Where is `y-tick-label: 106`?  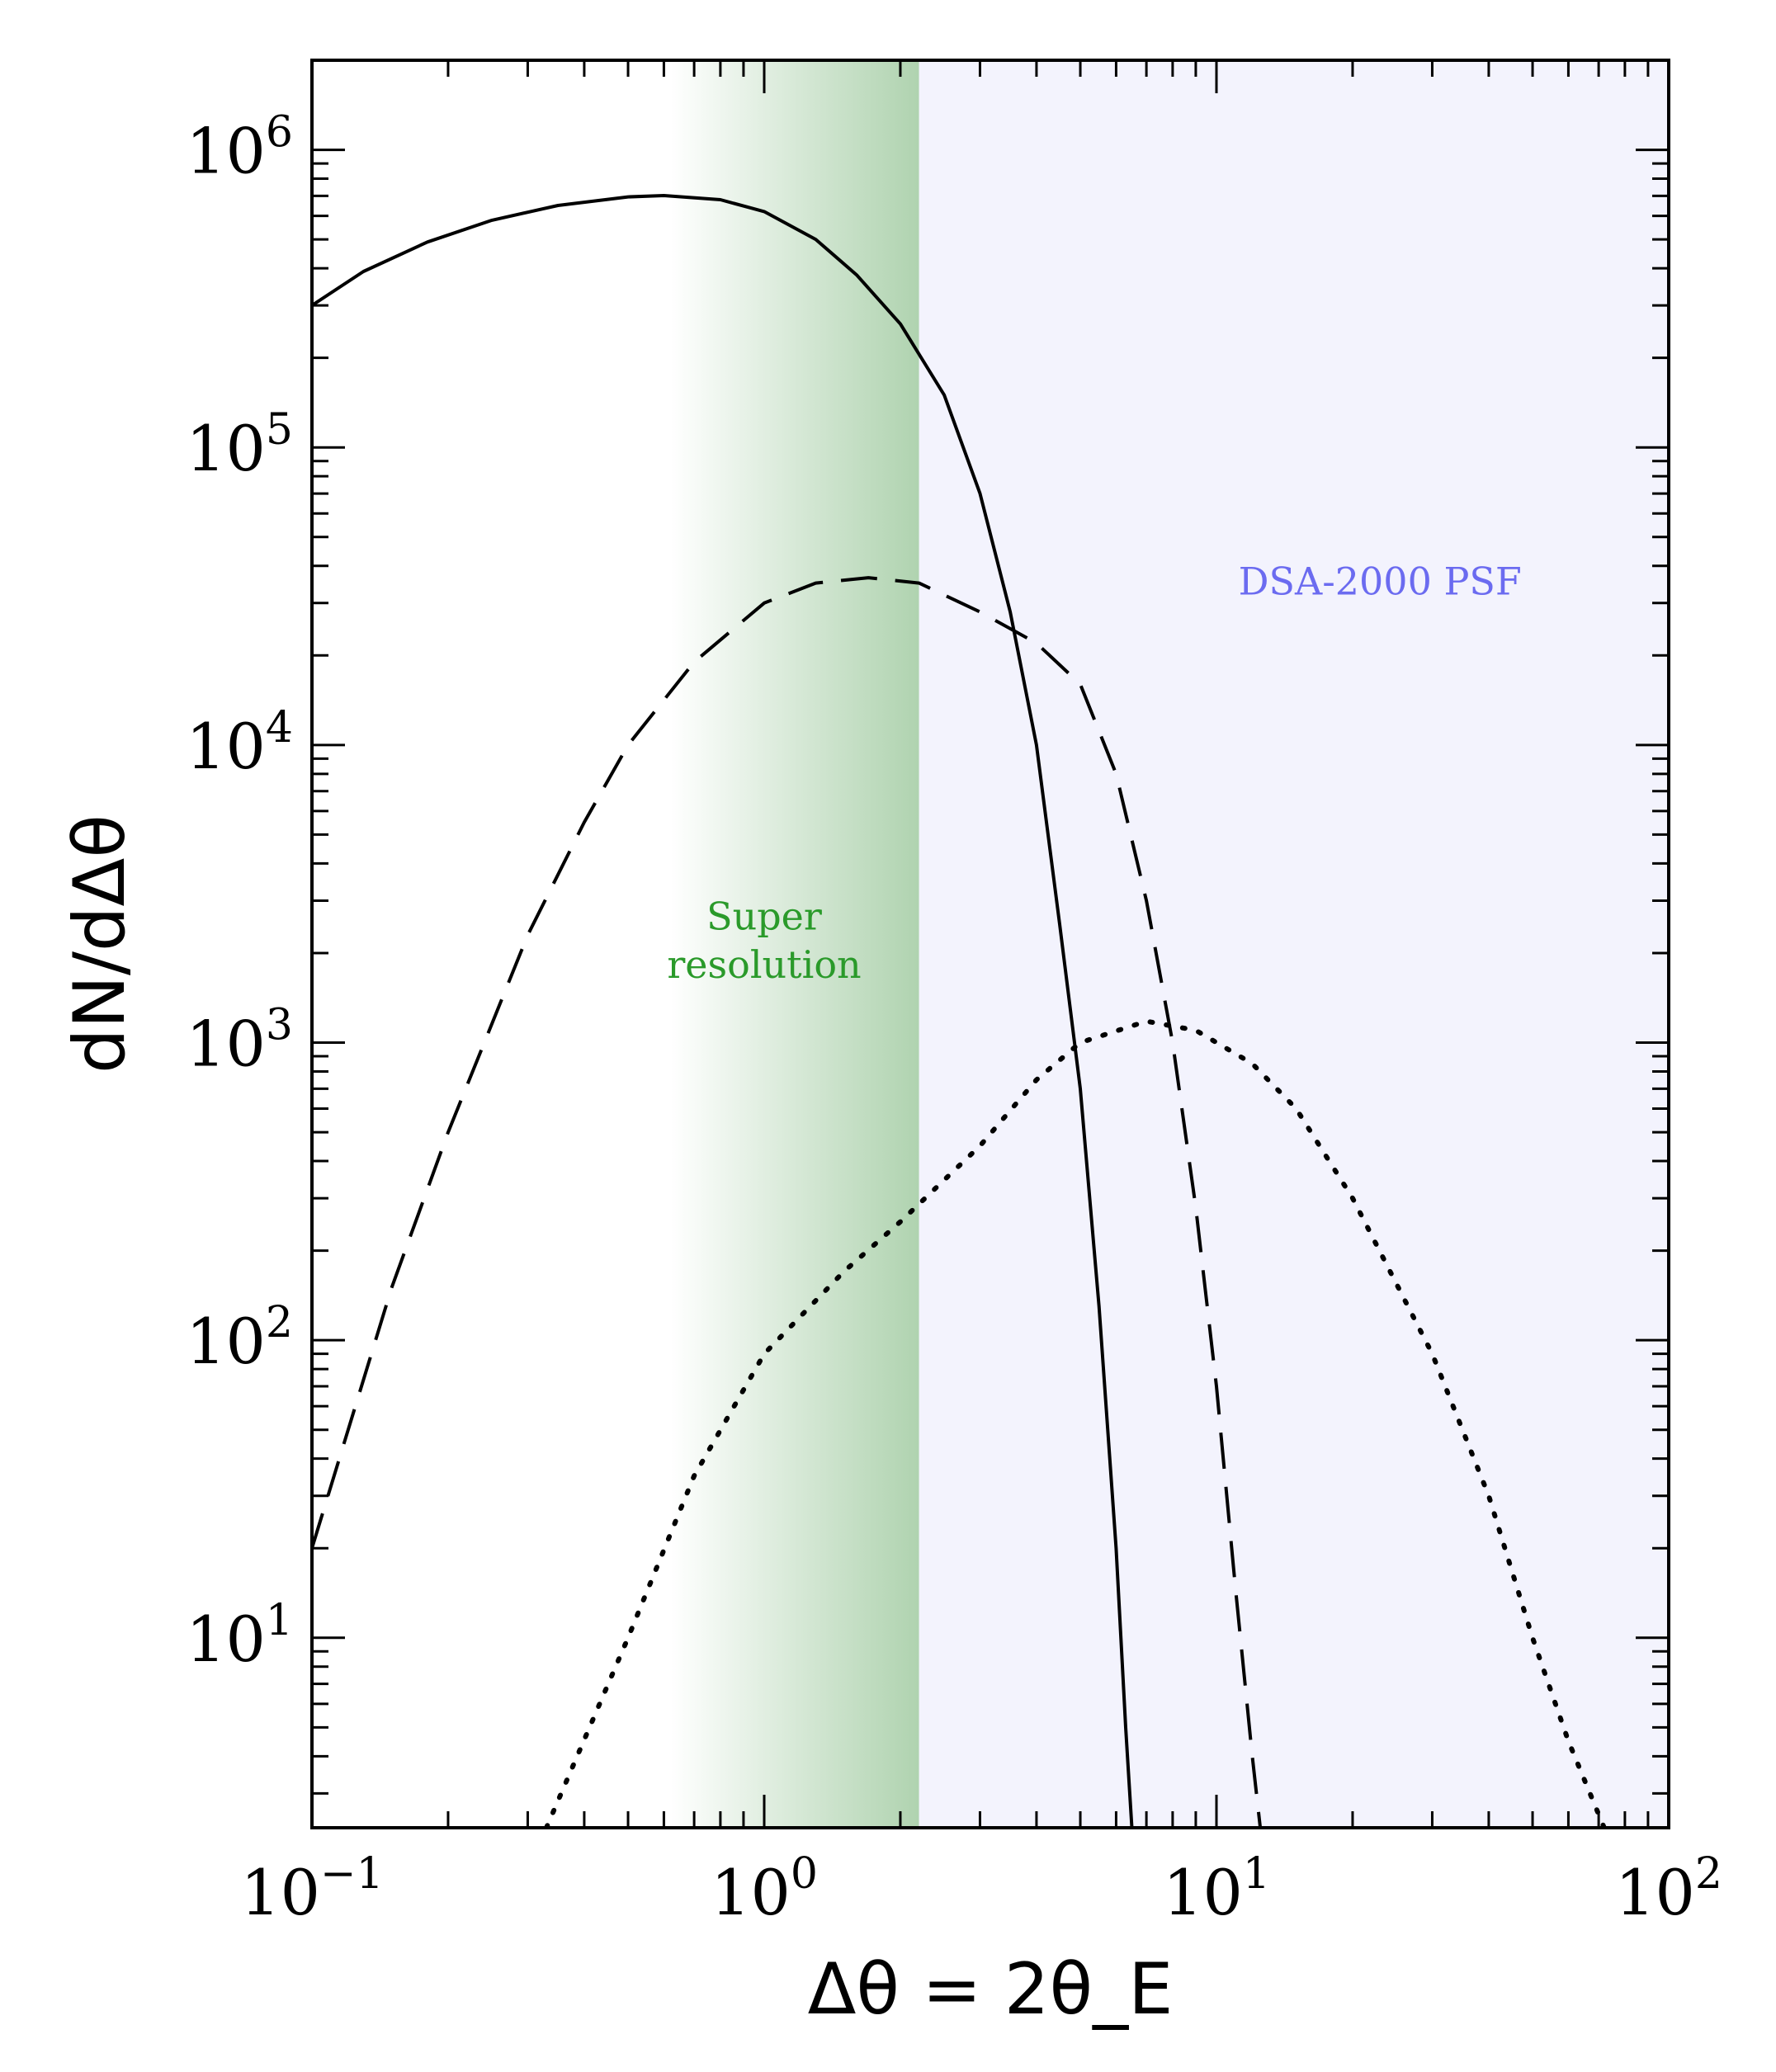
y-tick-label: 106 is located at coordinates (240, 148).